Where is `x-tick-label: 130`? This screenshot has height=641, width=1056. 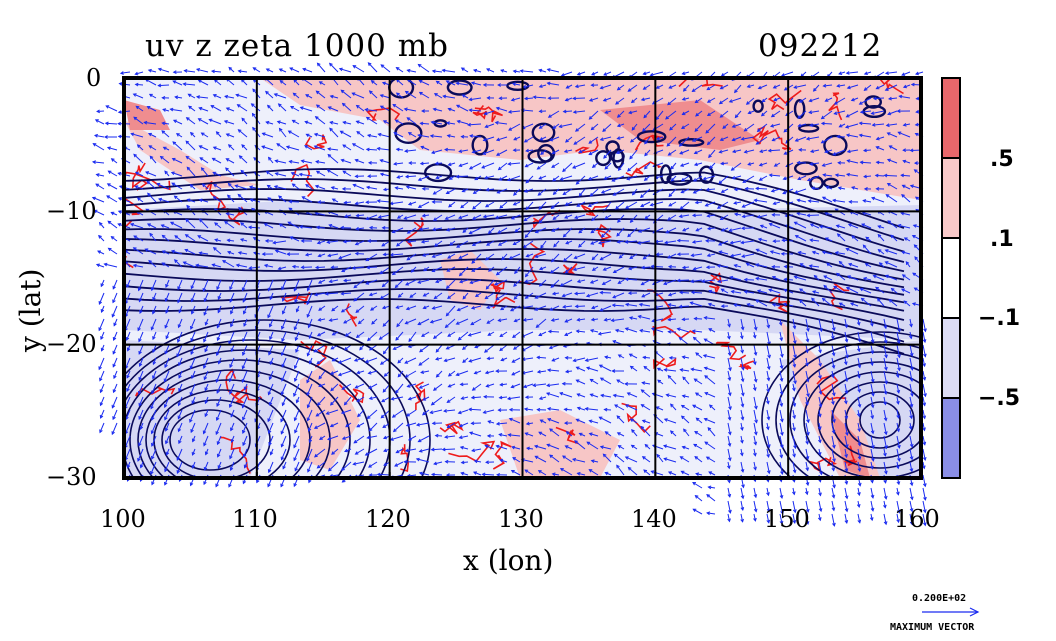
x-tick-label: 130 is located at coordinates (521, 519).